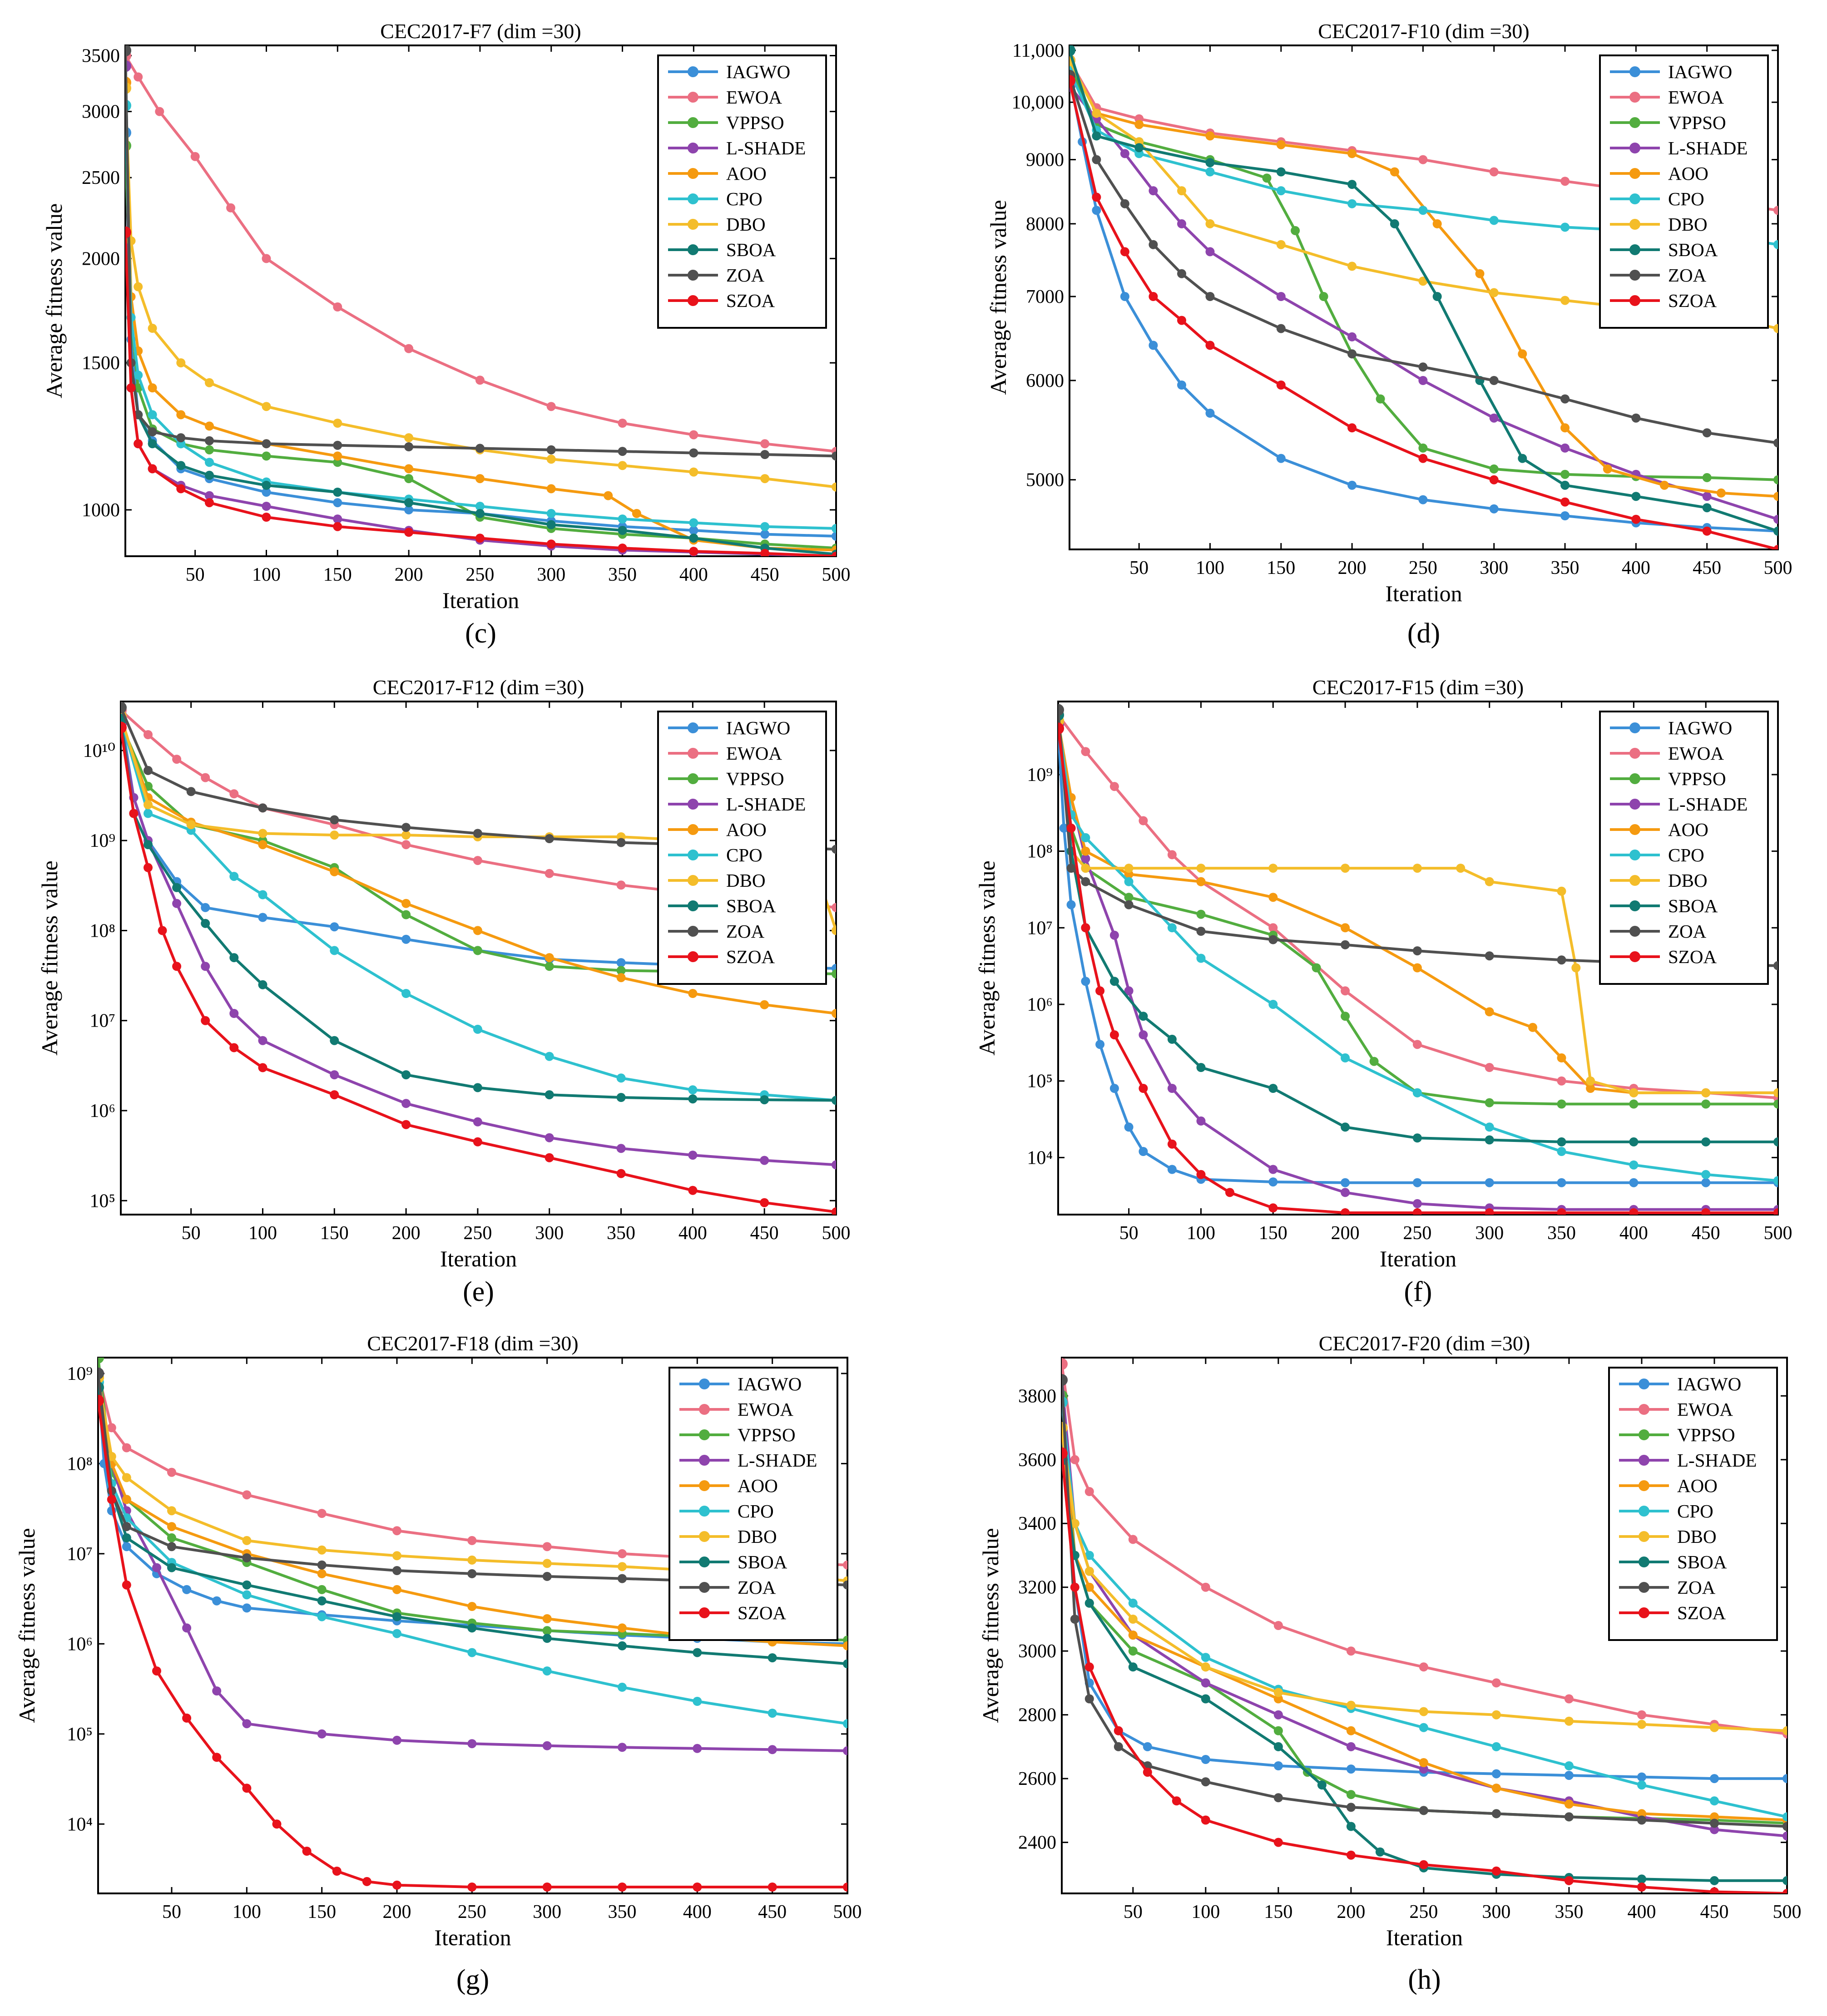  I want to click on legend-item-ZOA: ZOA, so click(757, 1588).